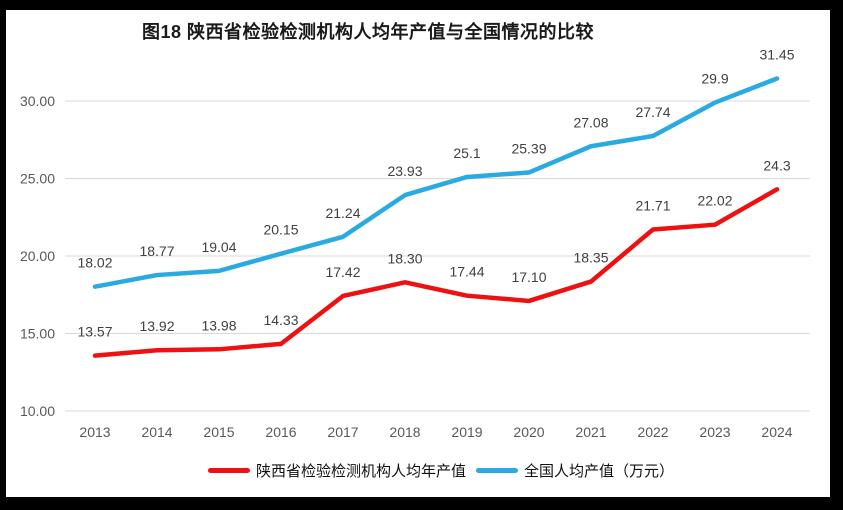 This screenshot has width=843, height=510. I want to click on y-tick-label: 10.00, so click(37, 411).